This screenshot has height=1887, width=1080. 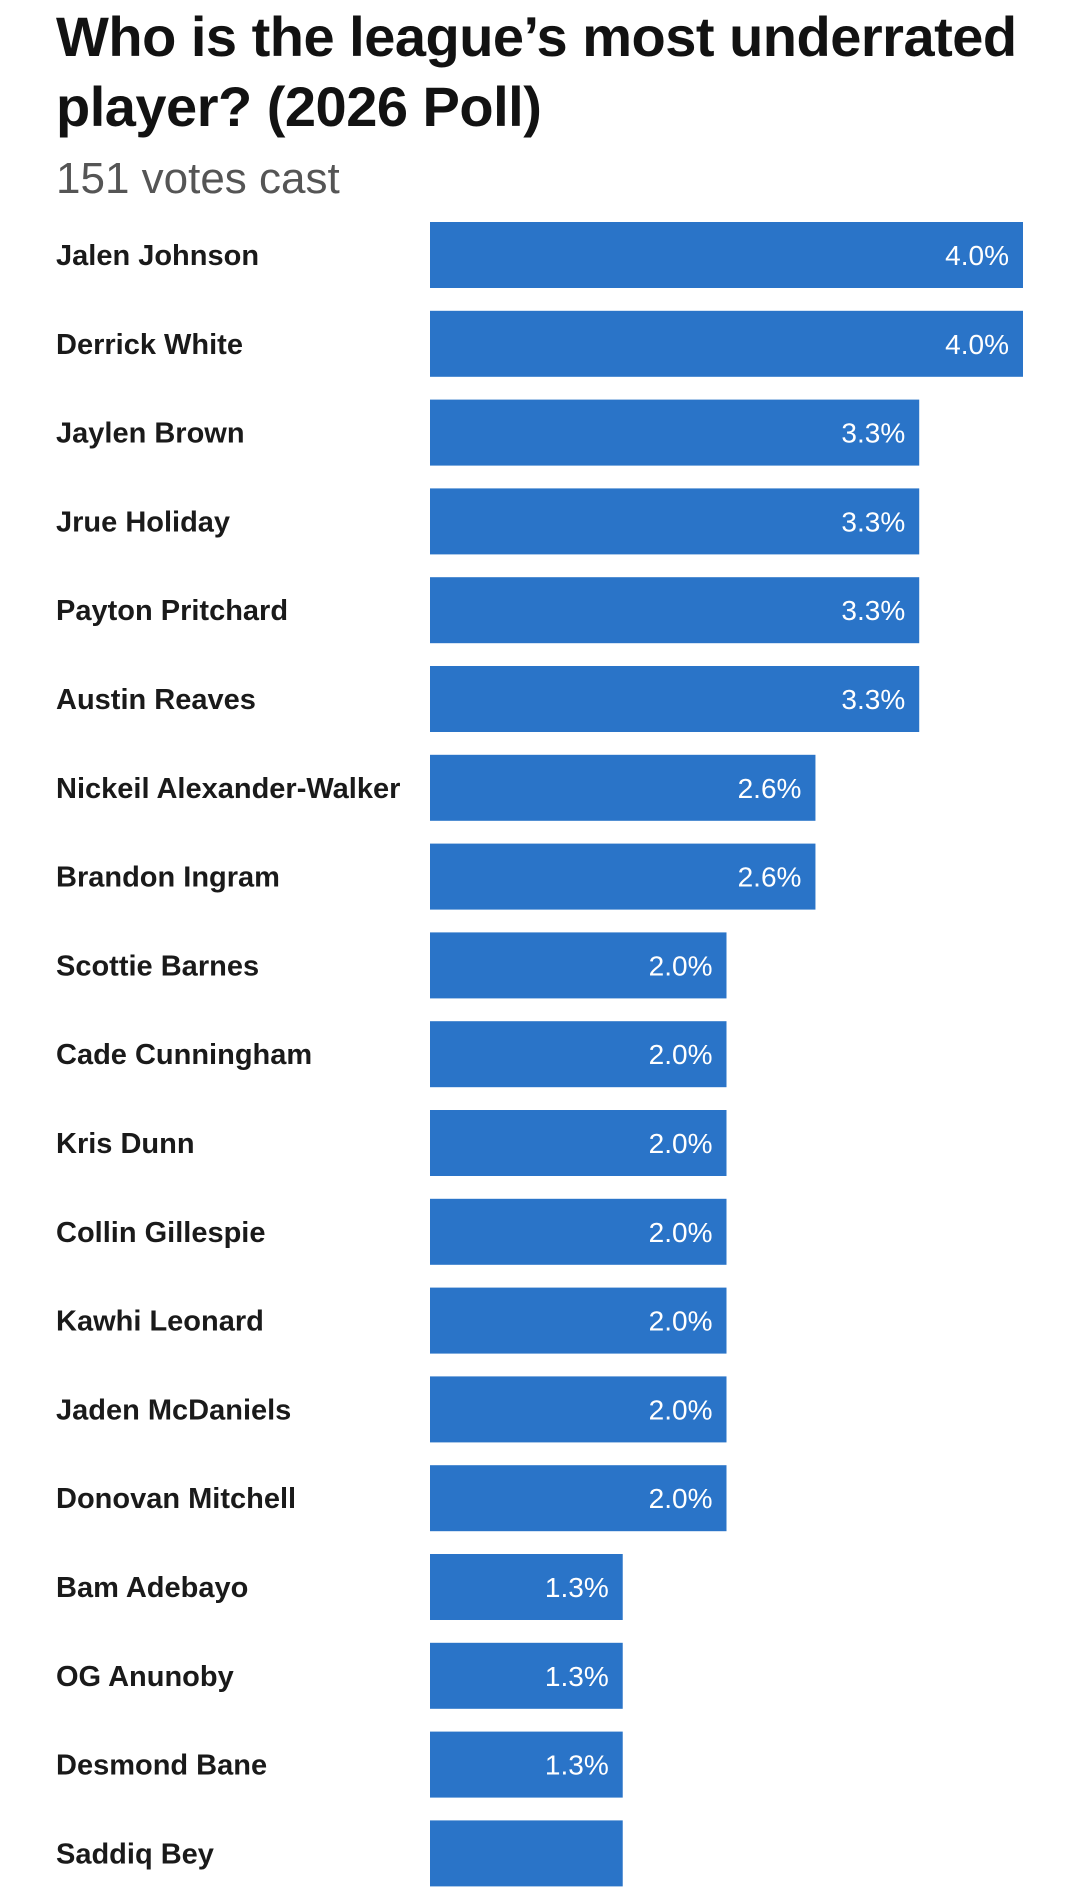 What do you see at coordinates (152, 1588) in the screenshot?
I see `category-label: Bam Adebayo` at bounding box center [152, 1588].